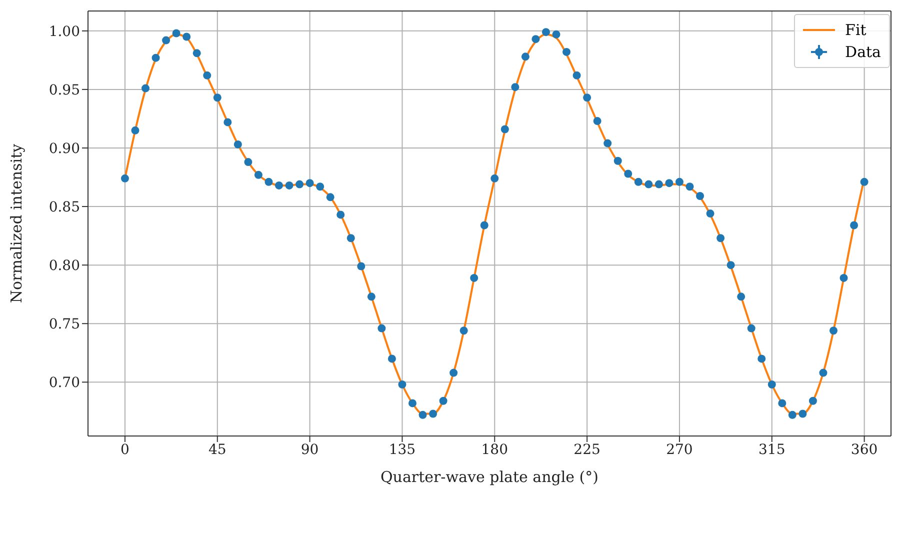  What do you see at coordinates (64, 324) in the screenshot?
I see `y-tick-label: 0.75` at bounding box center [64, 324].